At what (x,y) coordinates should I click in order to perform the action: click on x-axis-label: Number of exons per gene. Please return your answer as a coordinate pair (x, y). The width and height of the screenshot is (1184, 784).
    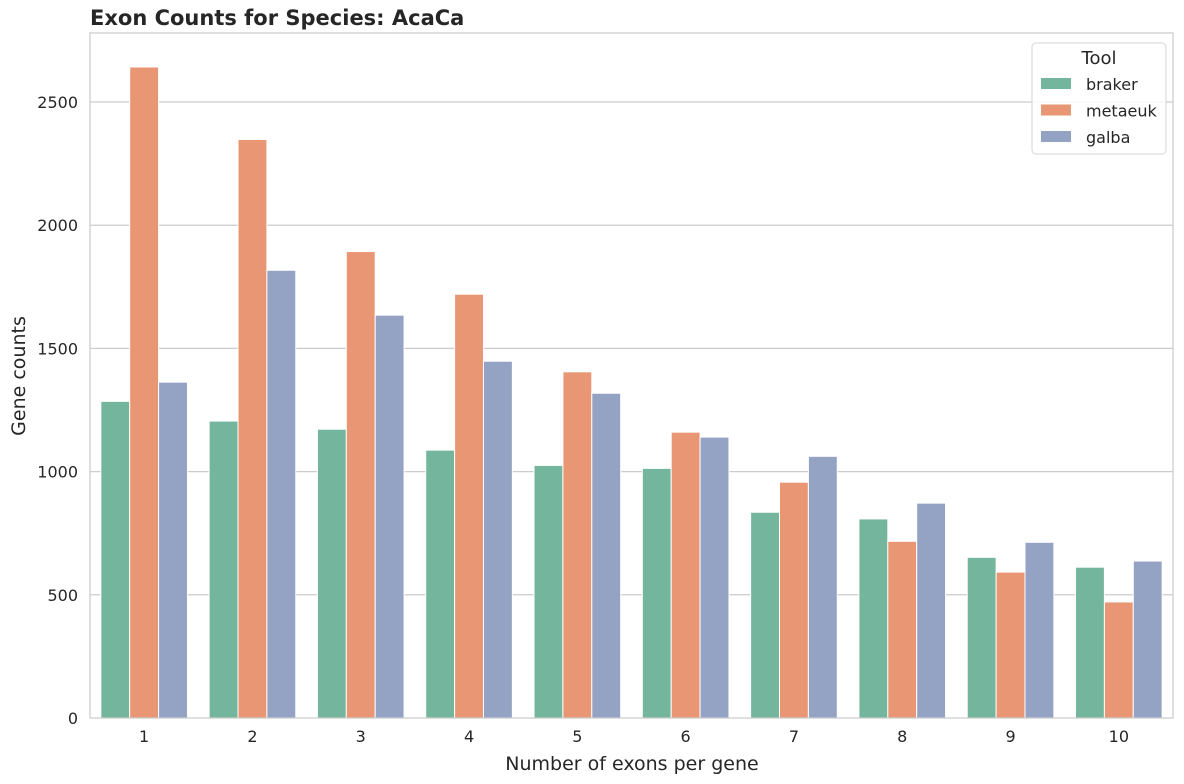
    Looking at the image, I should click on (631, 764).